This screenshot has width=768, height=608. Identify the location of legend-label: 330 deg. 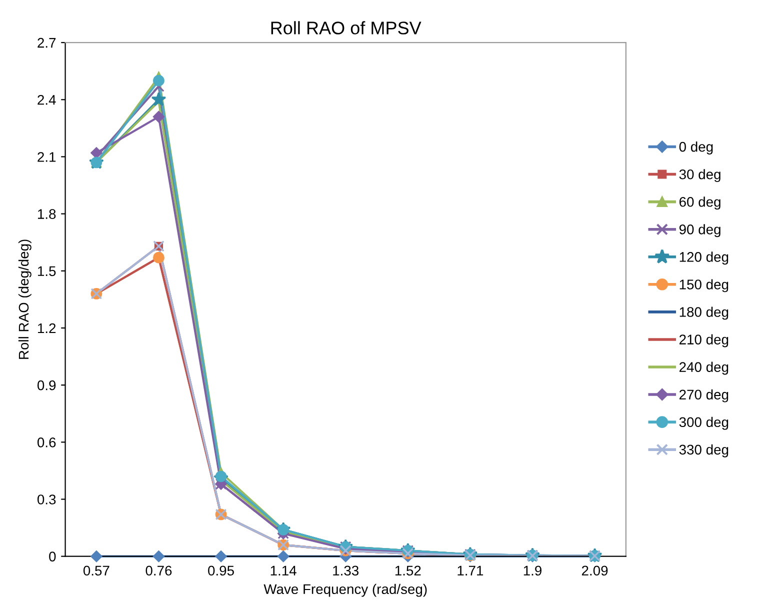
(703, 451).